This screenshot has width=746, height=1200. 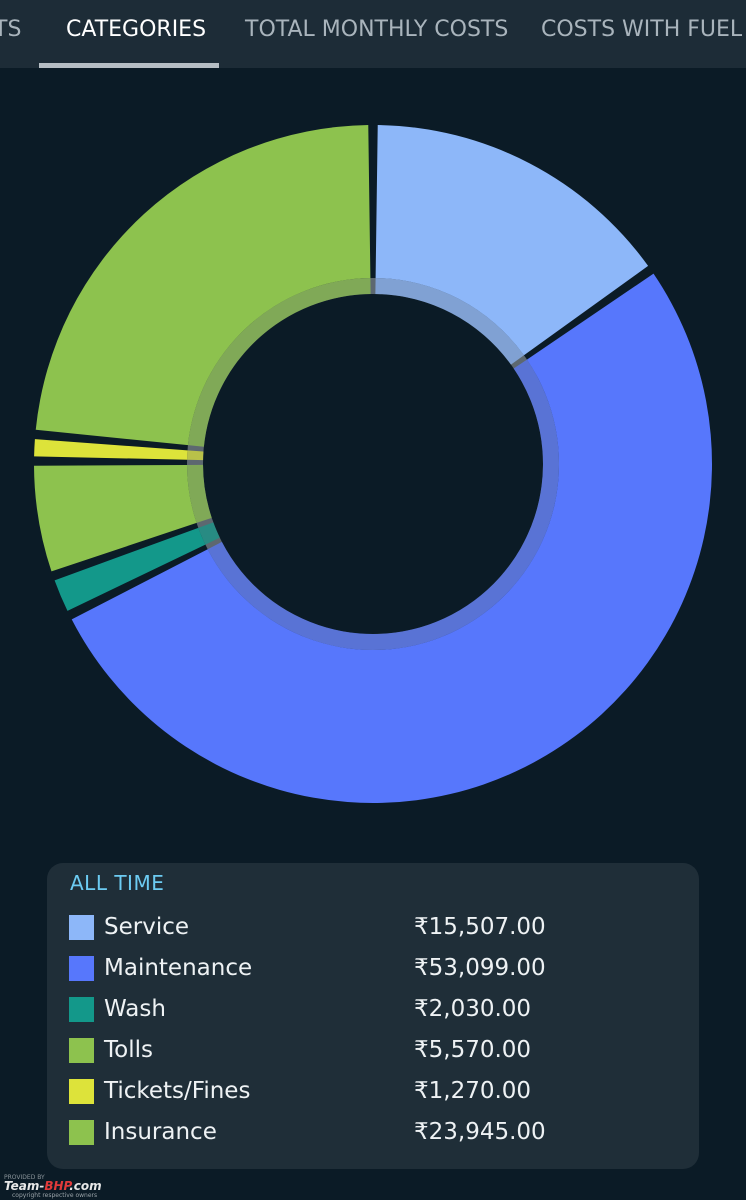 What do you see at coordinates (209, 533) in the screenshot?
I see `donut-inner-band-wash` at bounding box center [209, 533].